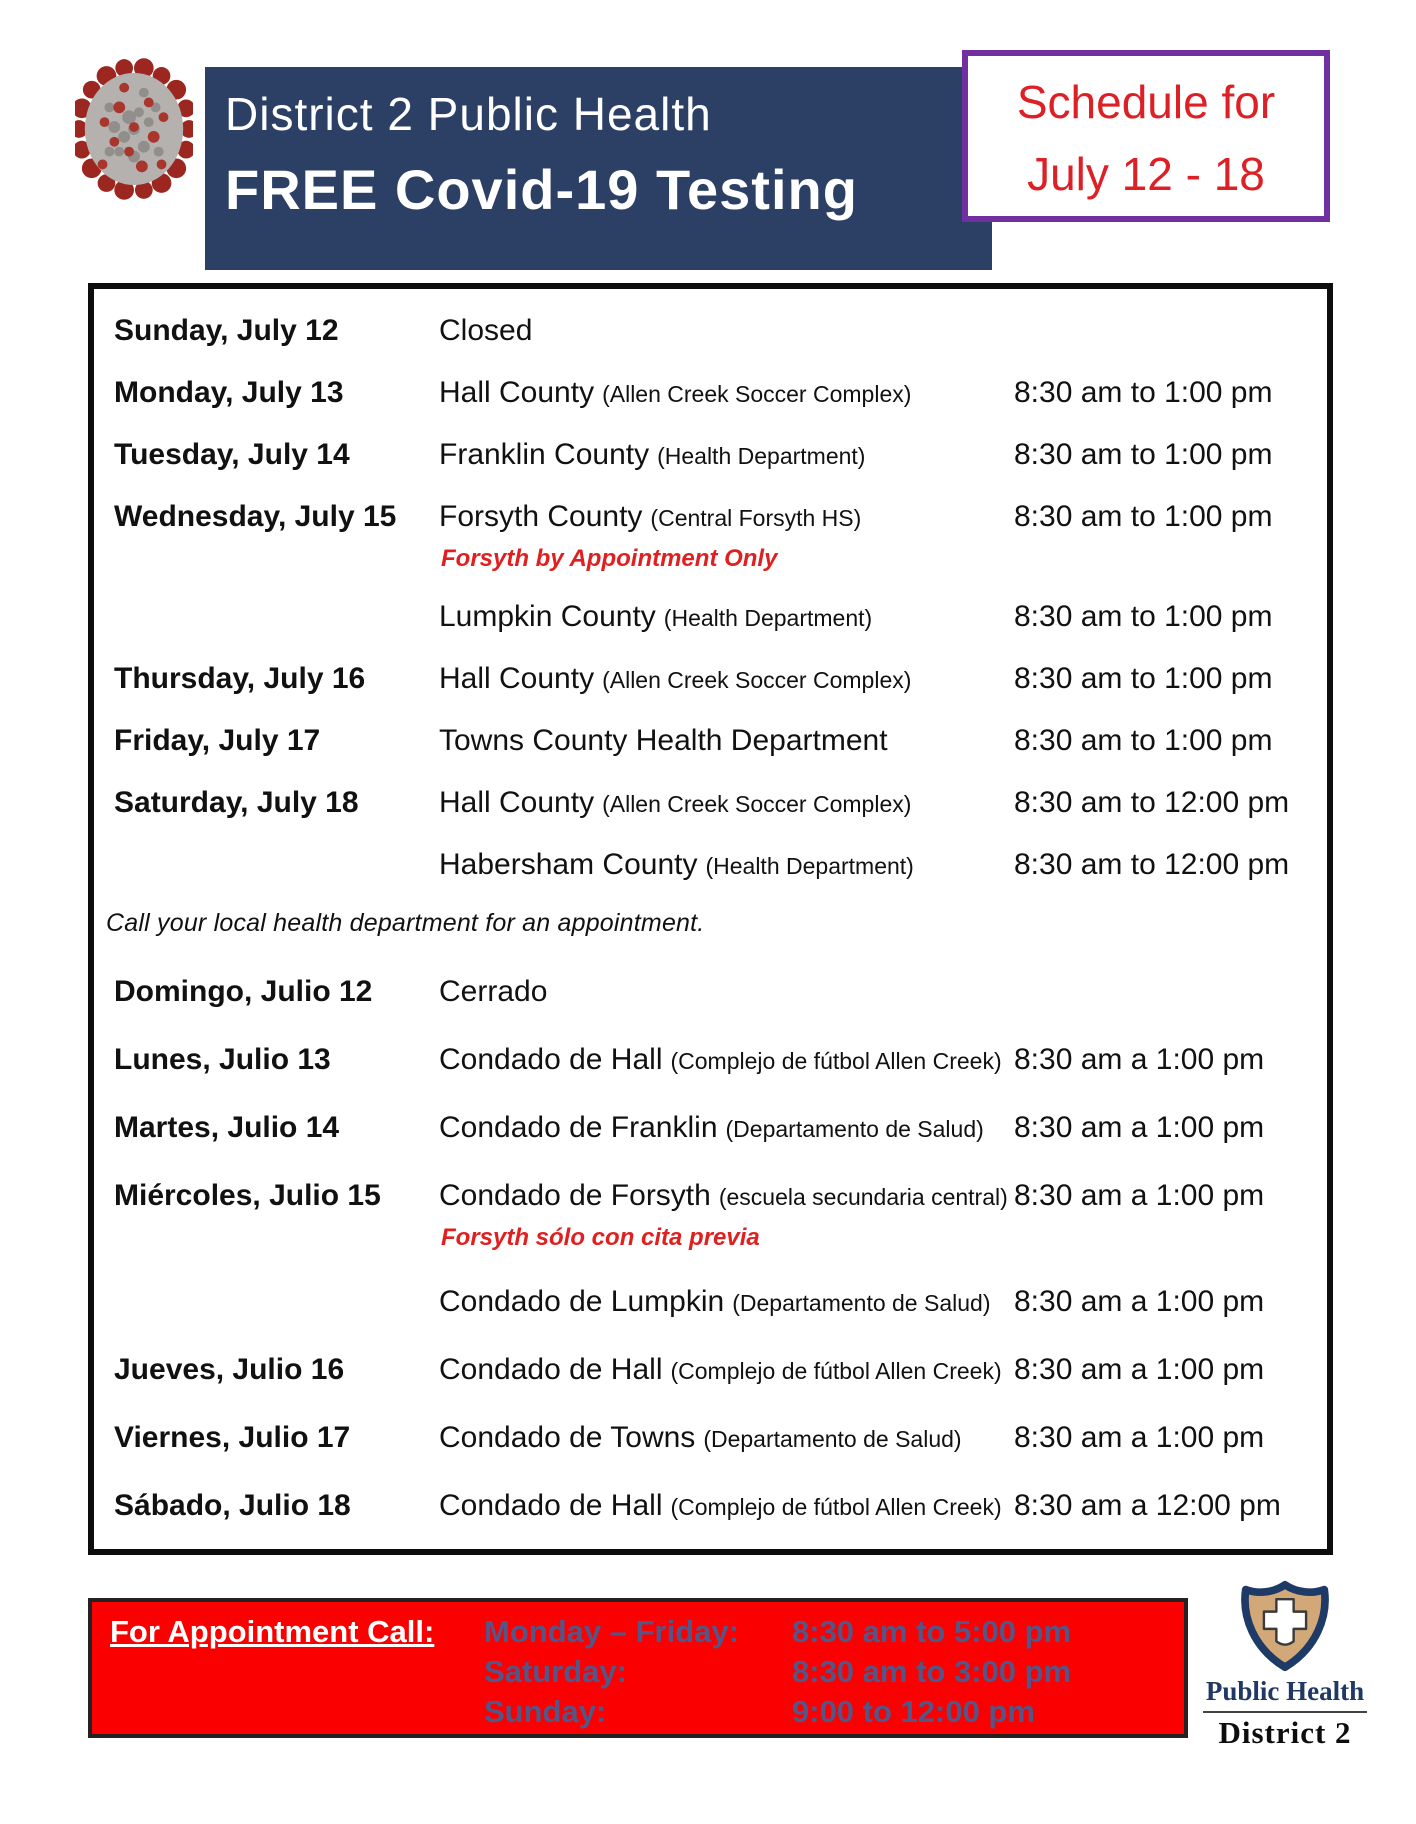 The height and width of the screenshot is (1824, 1416). I want to click on public-health-logo: Public Health District 2, so click(1285, 1665).